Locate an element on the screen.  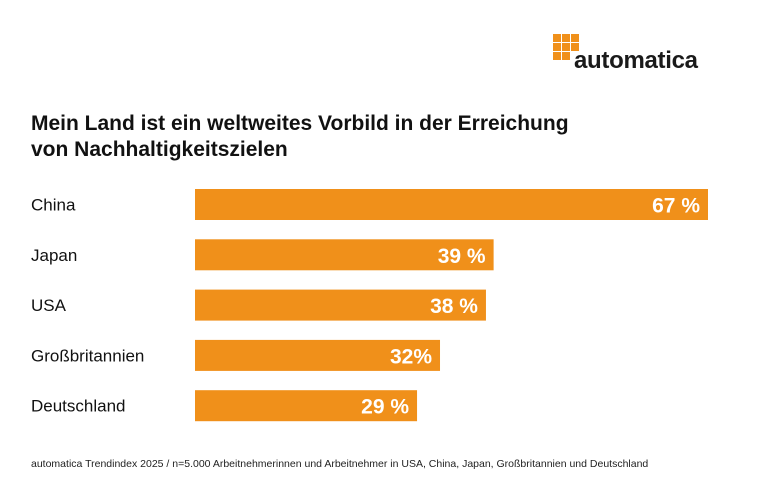
value-label: 29 % is located at coordinates (385, 407).